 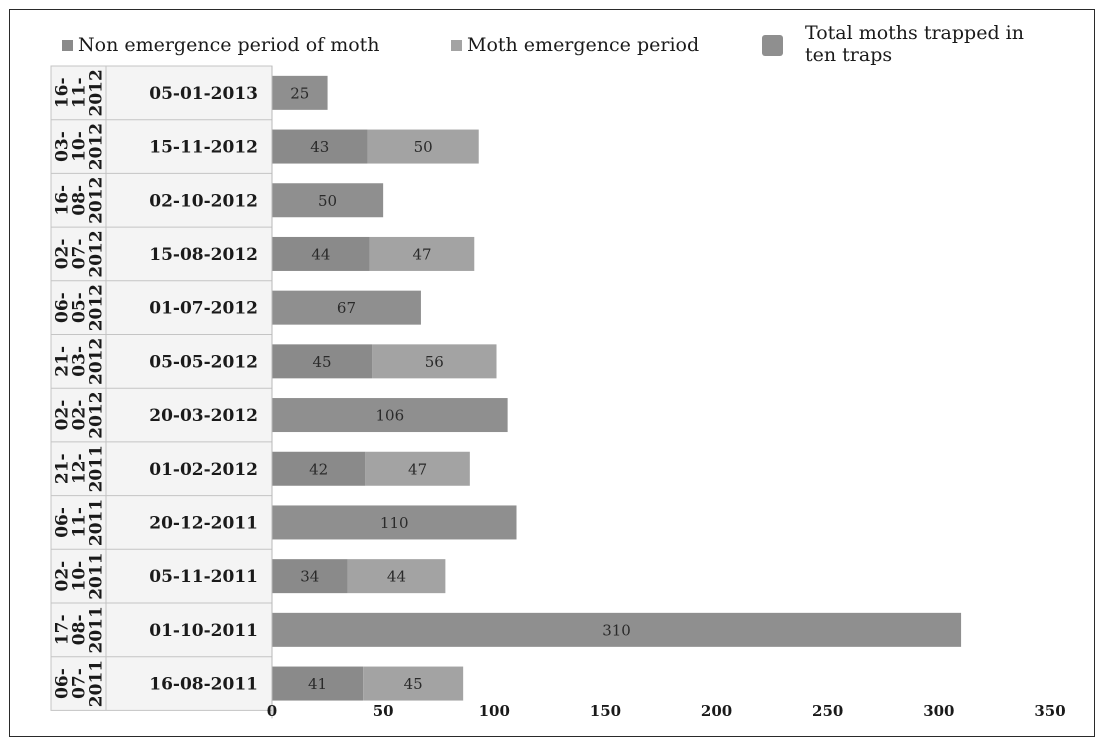 I want to click on category-outer-label: 17-08-2011, so click(x=80, y=629).